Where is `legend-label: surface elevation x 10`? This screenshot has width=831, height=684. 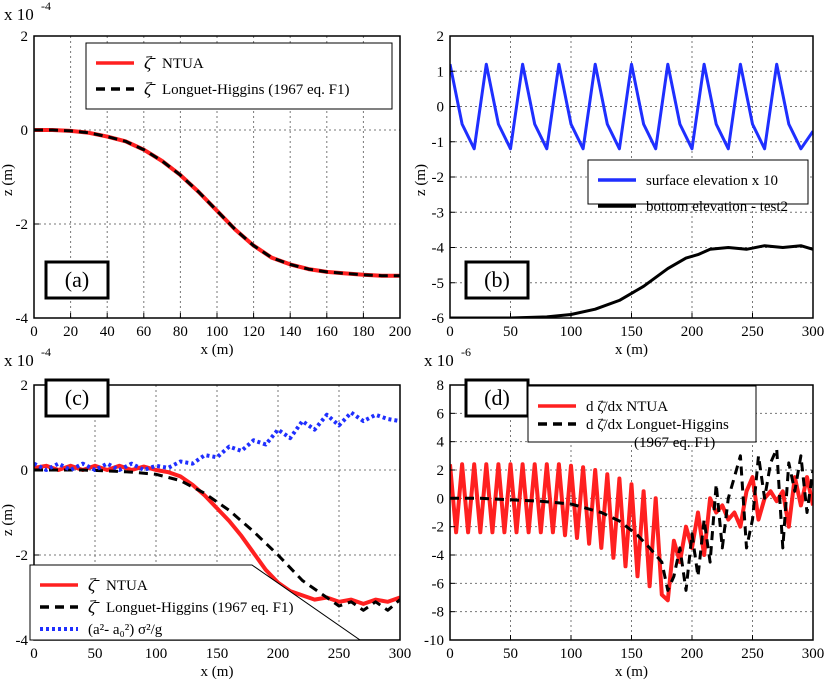 legend-label: surface elevation x 10 is located at coordinates (712, 181).